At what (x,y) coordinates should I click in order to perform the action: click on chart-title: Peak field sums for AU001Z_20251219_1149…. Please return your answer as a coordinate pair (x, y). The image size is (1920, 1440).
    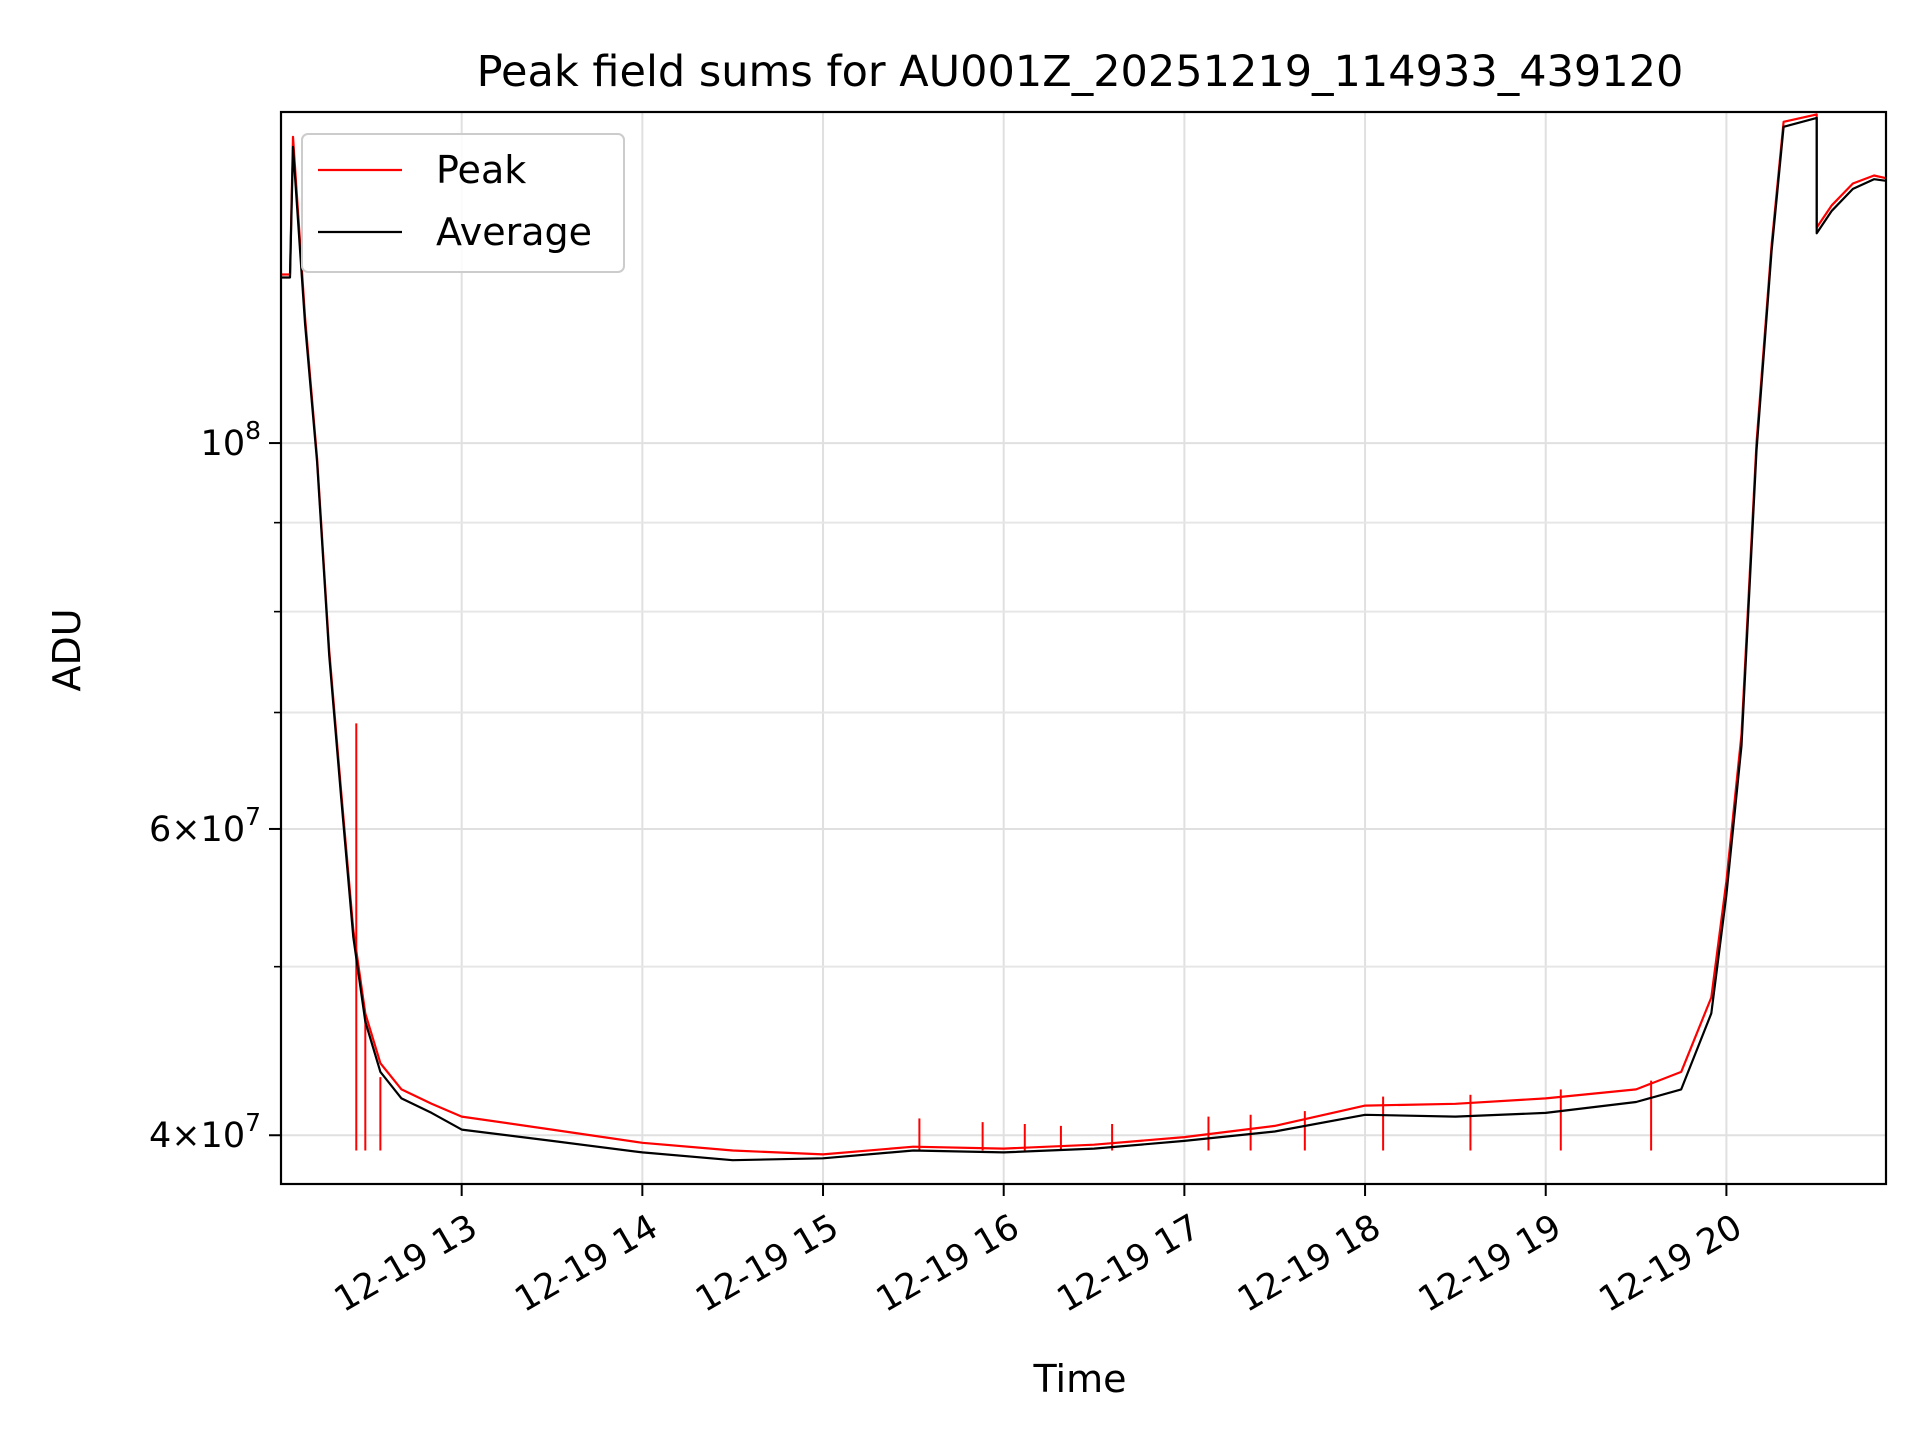
    Looking at the image, I should click on (1080, 72).